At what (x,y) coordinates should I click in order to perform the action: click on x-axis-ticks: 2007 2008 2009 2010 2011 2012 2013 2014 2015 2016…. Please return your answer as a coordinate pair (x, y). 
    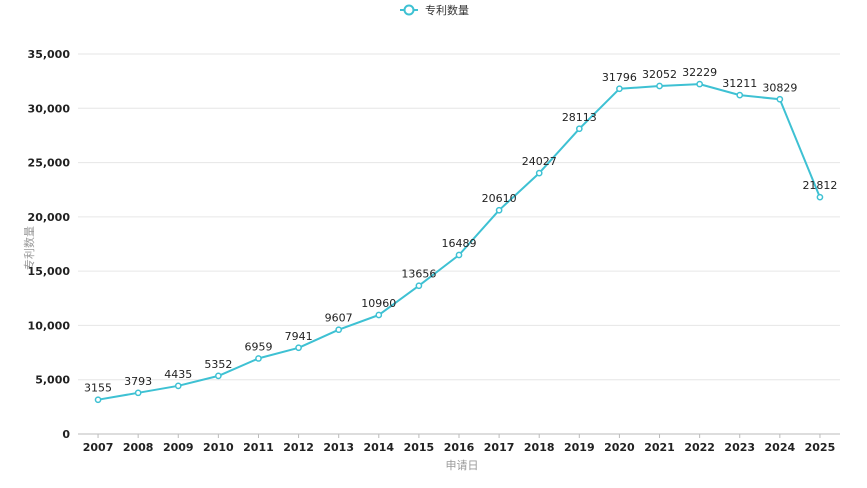
    Looking at the image, I should click on (459, 444).